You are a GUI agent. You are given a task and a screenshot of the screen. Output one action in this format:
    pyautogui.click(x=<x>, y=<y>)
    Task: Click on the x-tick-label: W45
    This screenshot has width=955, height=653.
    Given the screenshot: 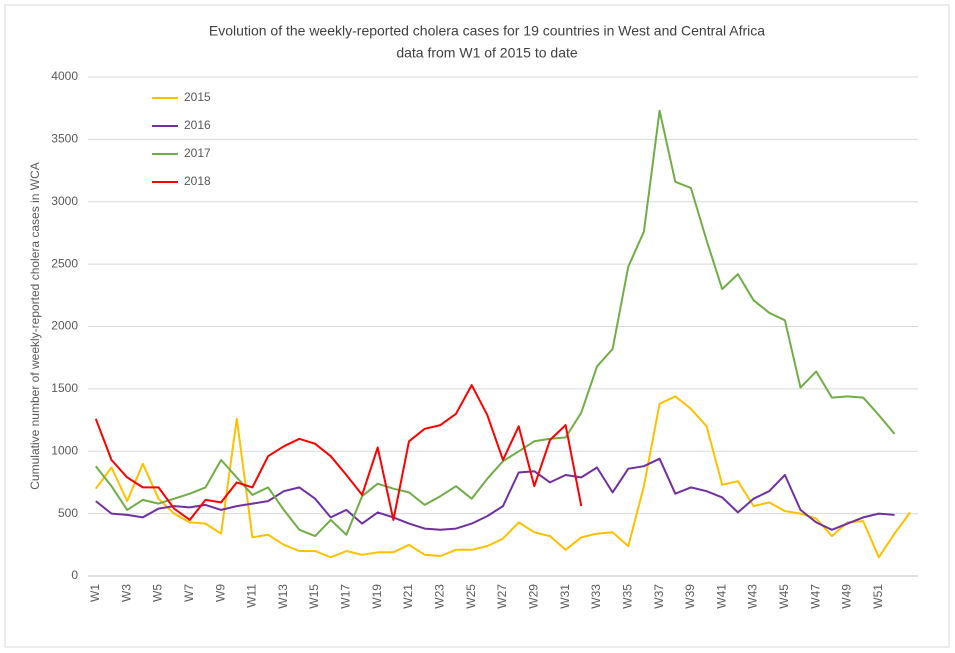 What is the action you would take?
    pyautogui.click(x=784, y=596)
    